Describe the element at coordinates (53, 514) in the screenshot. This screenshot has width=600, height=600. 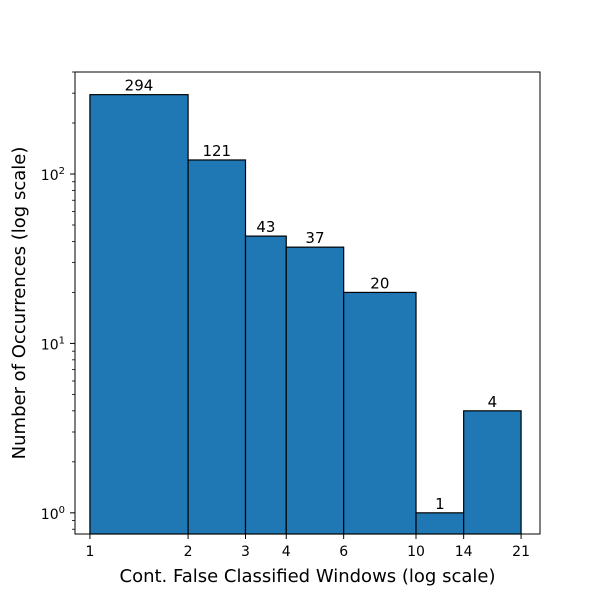
I see `y-tick-label: 10⁰` at that location.